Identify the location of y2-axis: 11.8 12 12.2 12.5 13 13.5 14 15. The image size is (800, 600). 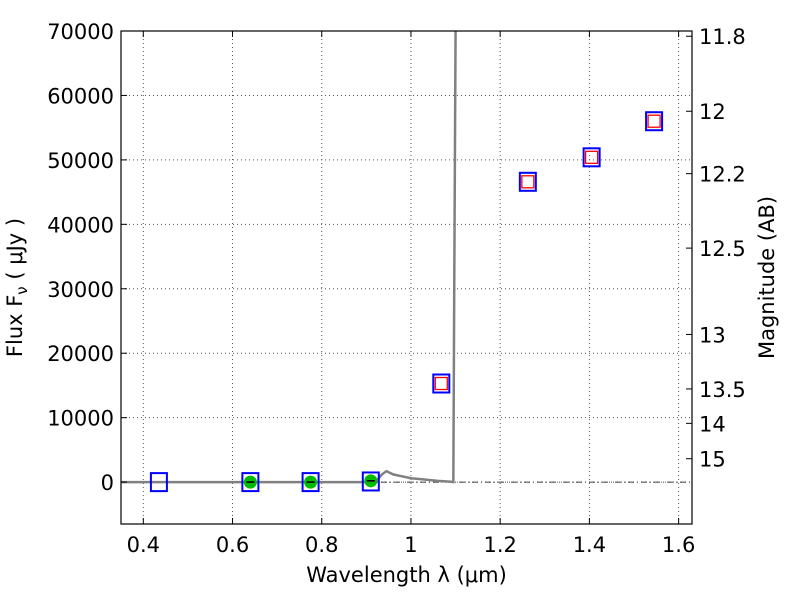
(716, 248).